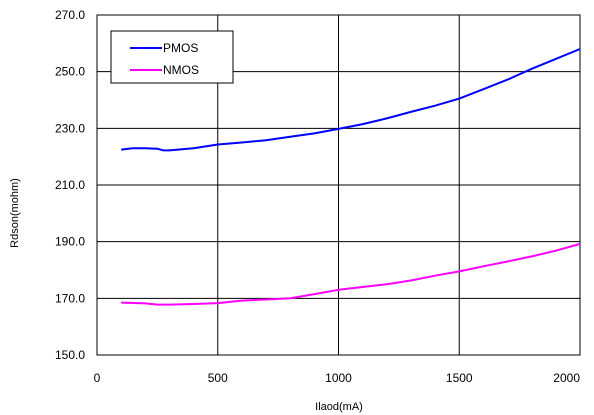 The width and height of the screenshot is (594, 415). What do you see at coordinates (339, 407) in the screenshot?
I see `x-axis-title: Ilaod(mA)` at bounding box center [339, 407].